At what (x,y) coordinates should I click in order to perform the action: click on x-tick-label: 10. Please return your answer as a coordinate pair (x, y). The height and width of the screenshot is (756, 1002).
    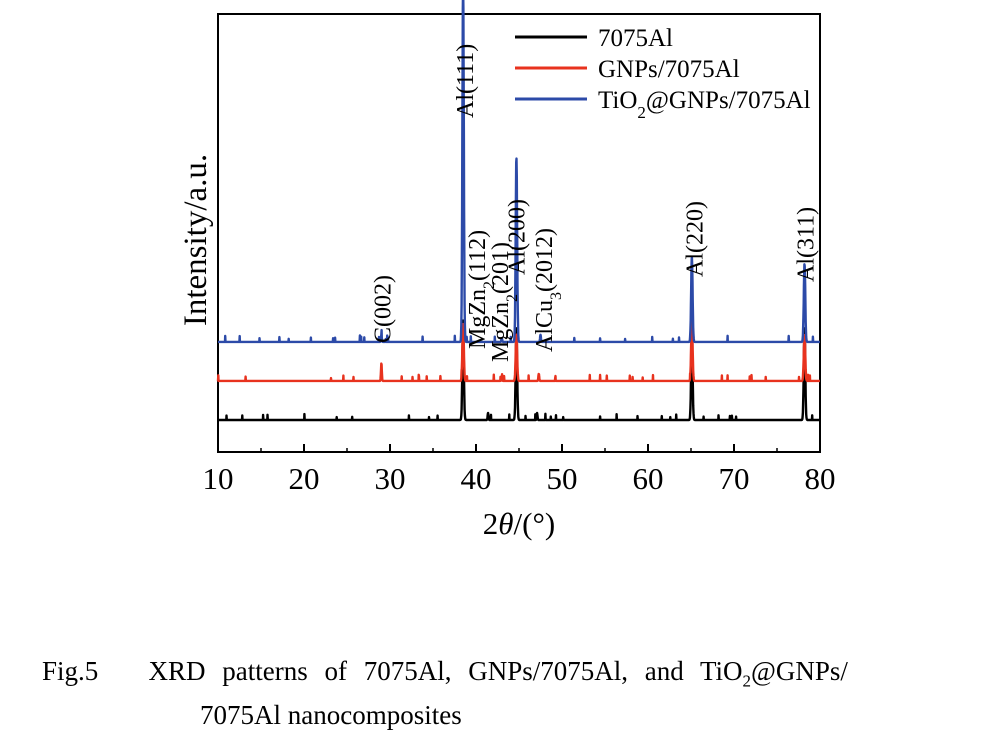
    Looking at the image, I should click on (218, 478).